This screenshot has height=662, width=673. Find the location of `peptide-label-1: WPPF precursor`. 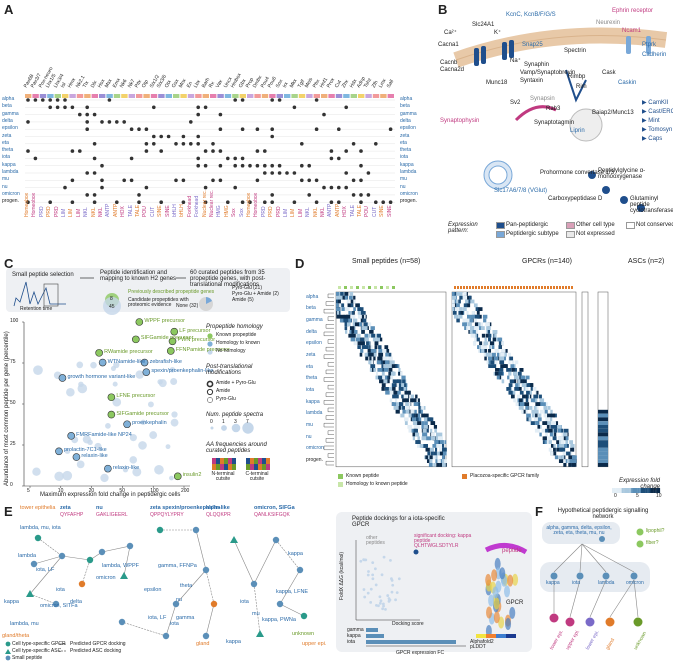

peptide-label-1: WPPF precursor is located at coordinates (164, 321).